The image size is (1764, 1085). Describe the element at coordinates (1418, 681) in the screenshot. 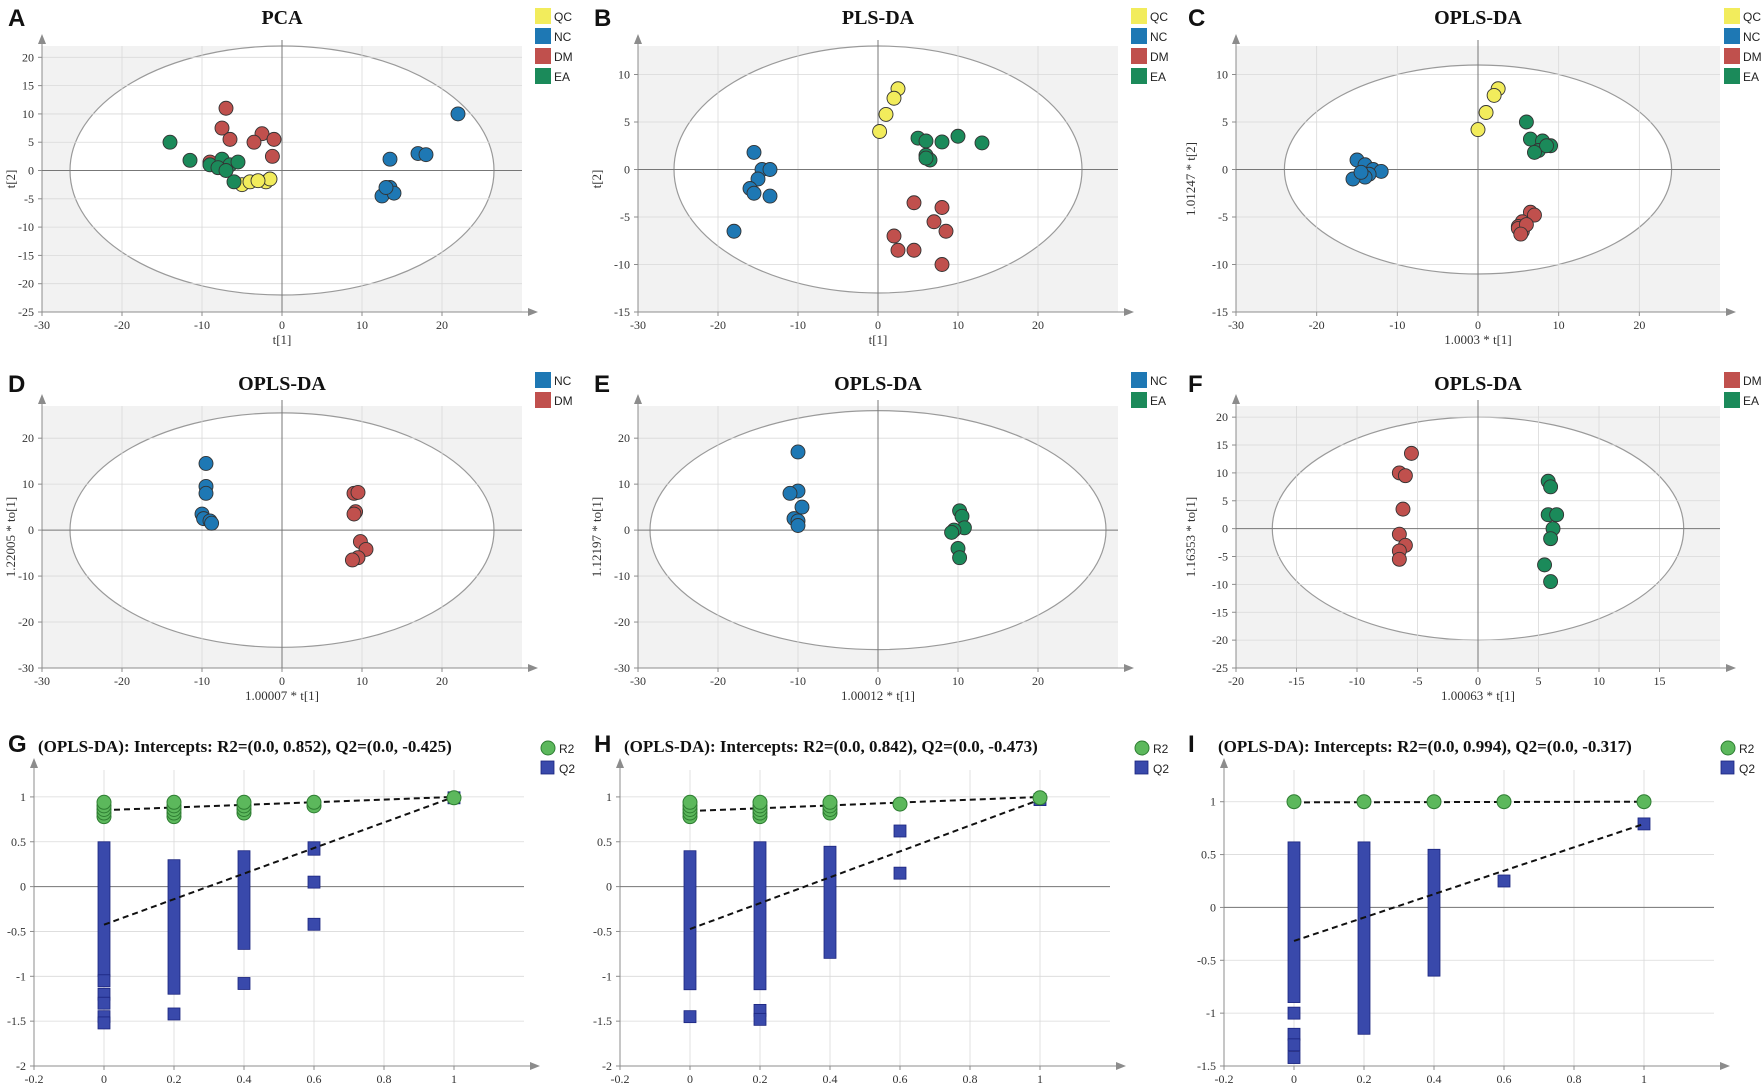

I see `x-tick-label: -5` at that location.